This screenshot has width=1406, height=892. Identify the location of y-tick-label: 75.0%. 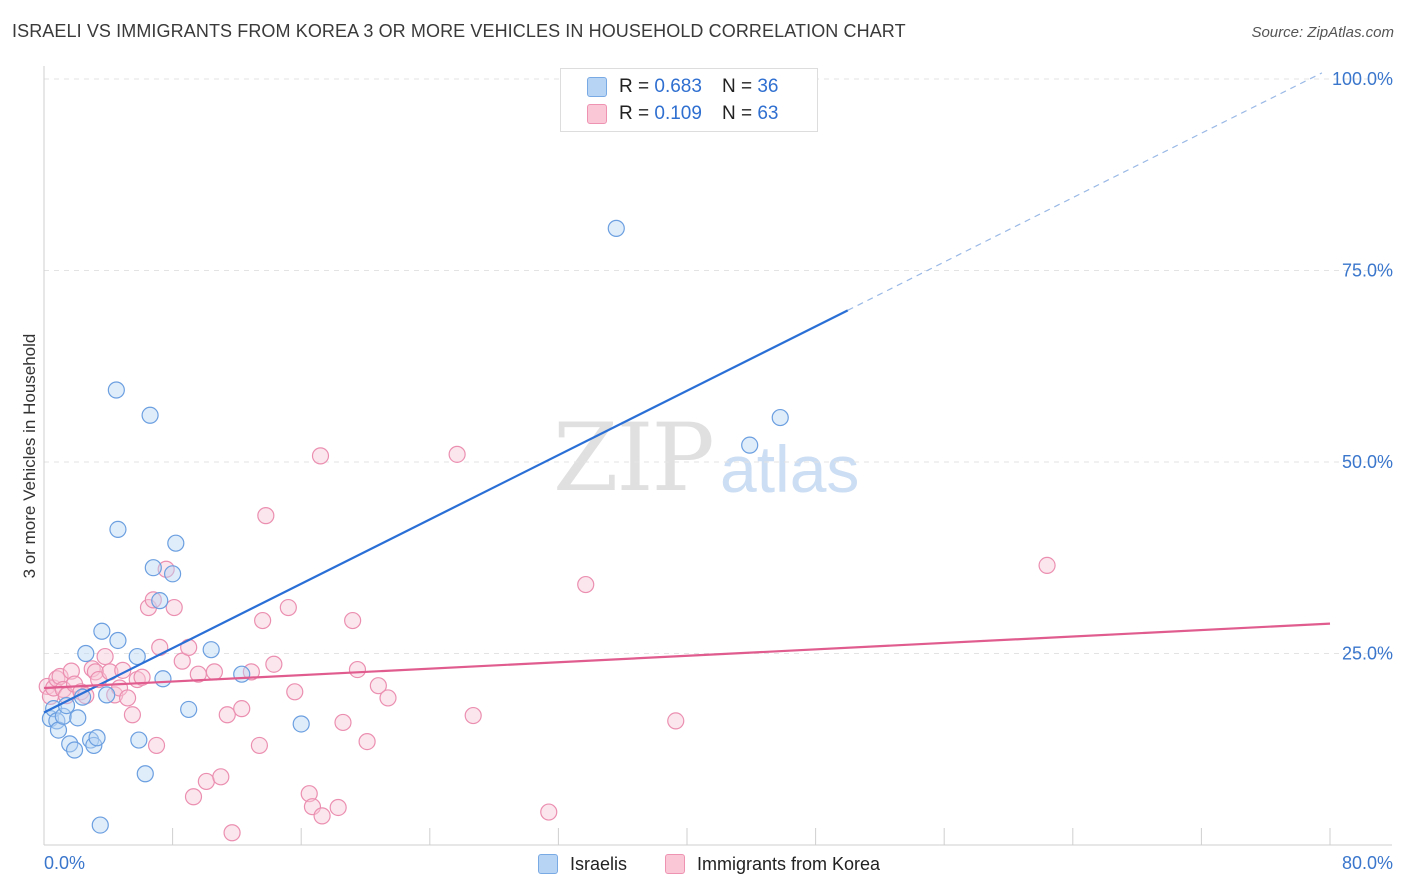
(1367, 271).